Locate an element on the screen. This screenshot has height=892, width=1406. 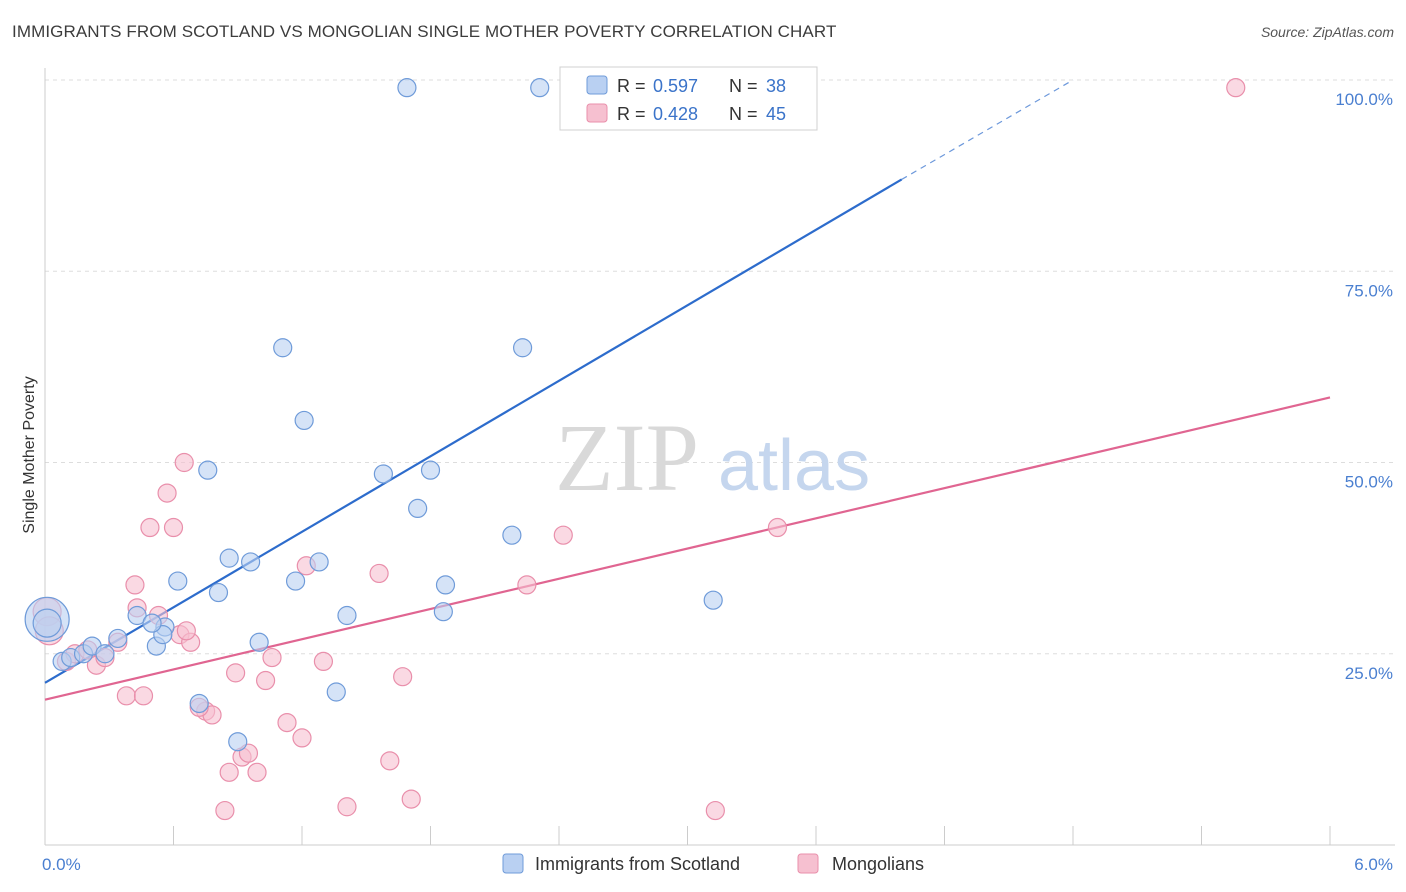
legend-swatch-scotland is located at coordinates (513, 863).